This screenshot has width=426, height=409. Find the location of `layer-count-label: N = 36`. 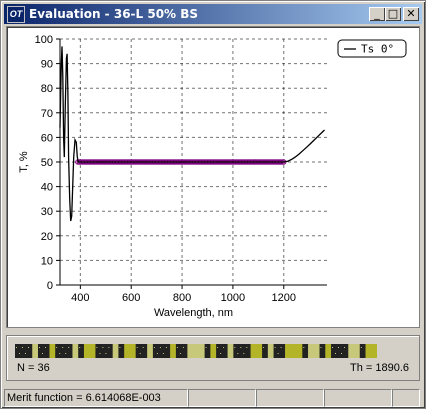

layer-count-label: N = 36 is located at coordinates (33, 368).